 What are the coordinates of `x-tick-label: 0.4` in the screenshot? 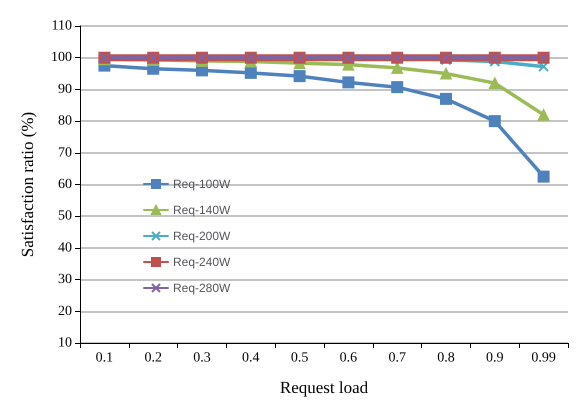 It's located at (251, 358).